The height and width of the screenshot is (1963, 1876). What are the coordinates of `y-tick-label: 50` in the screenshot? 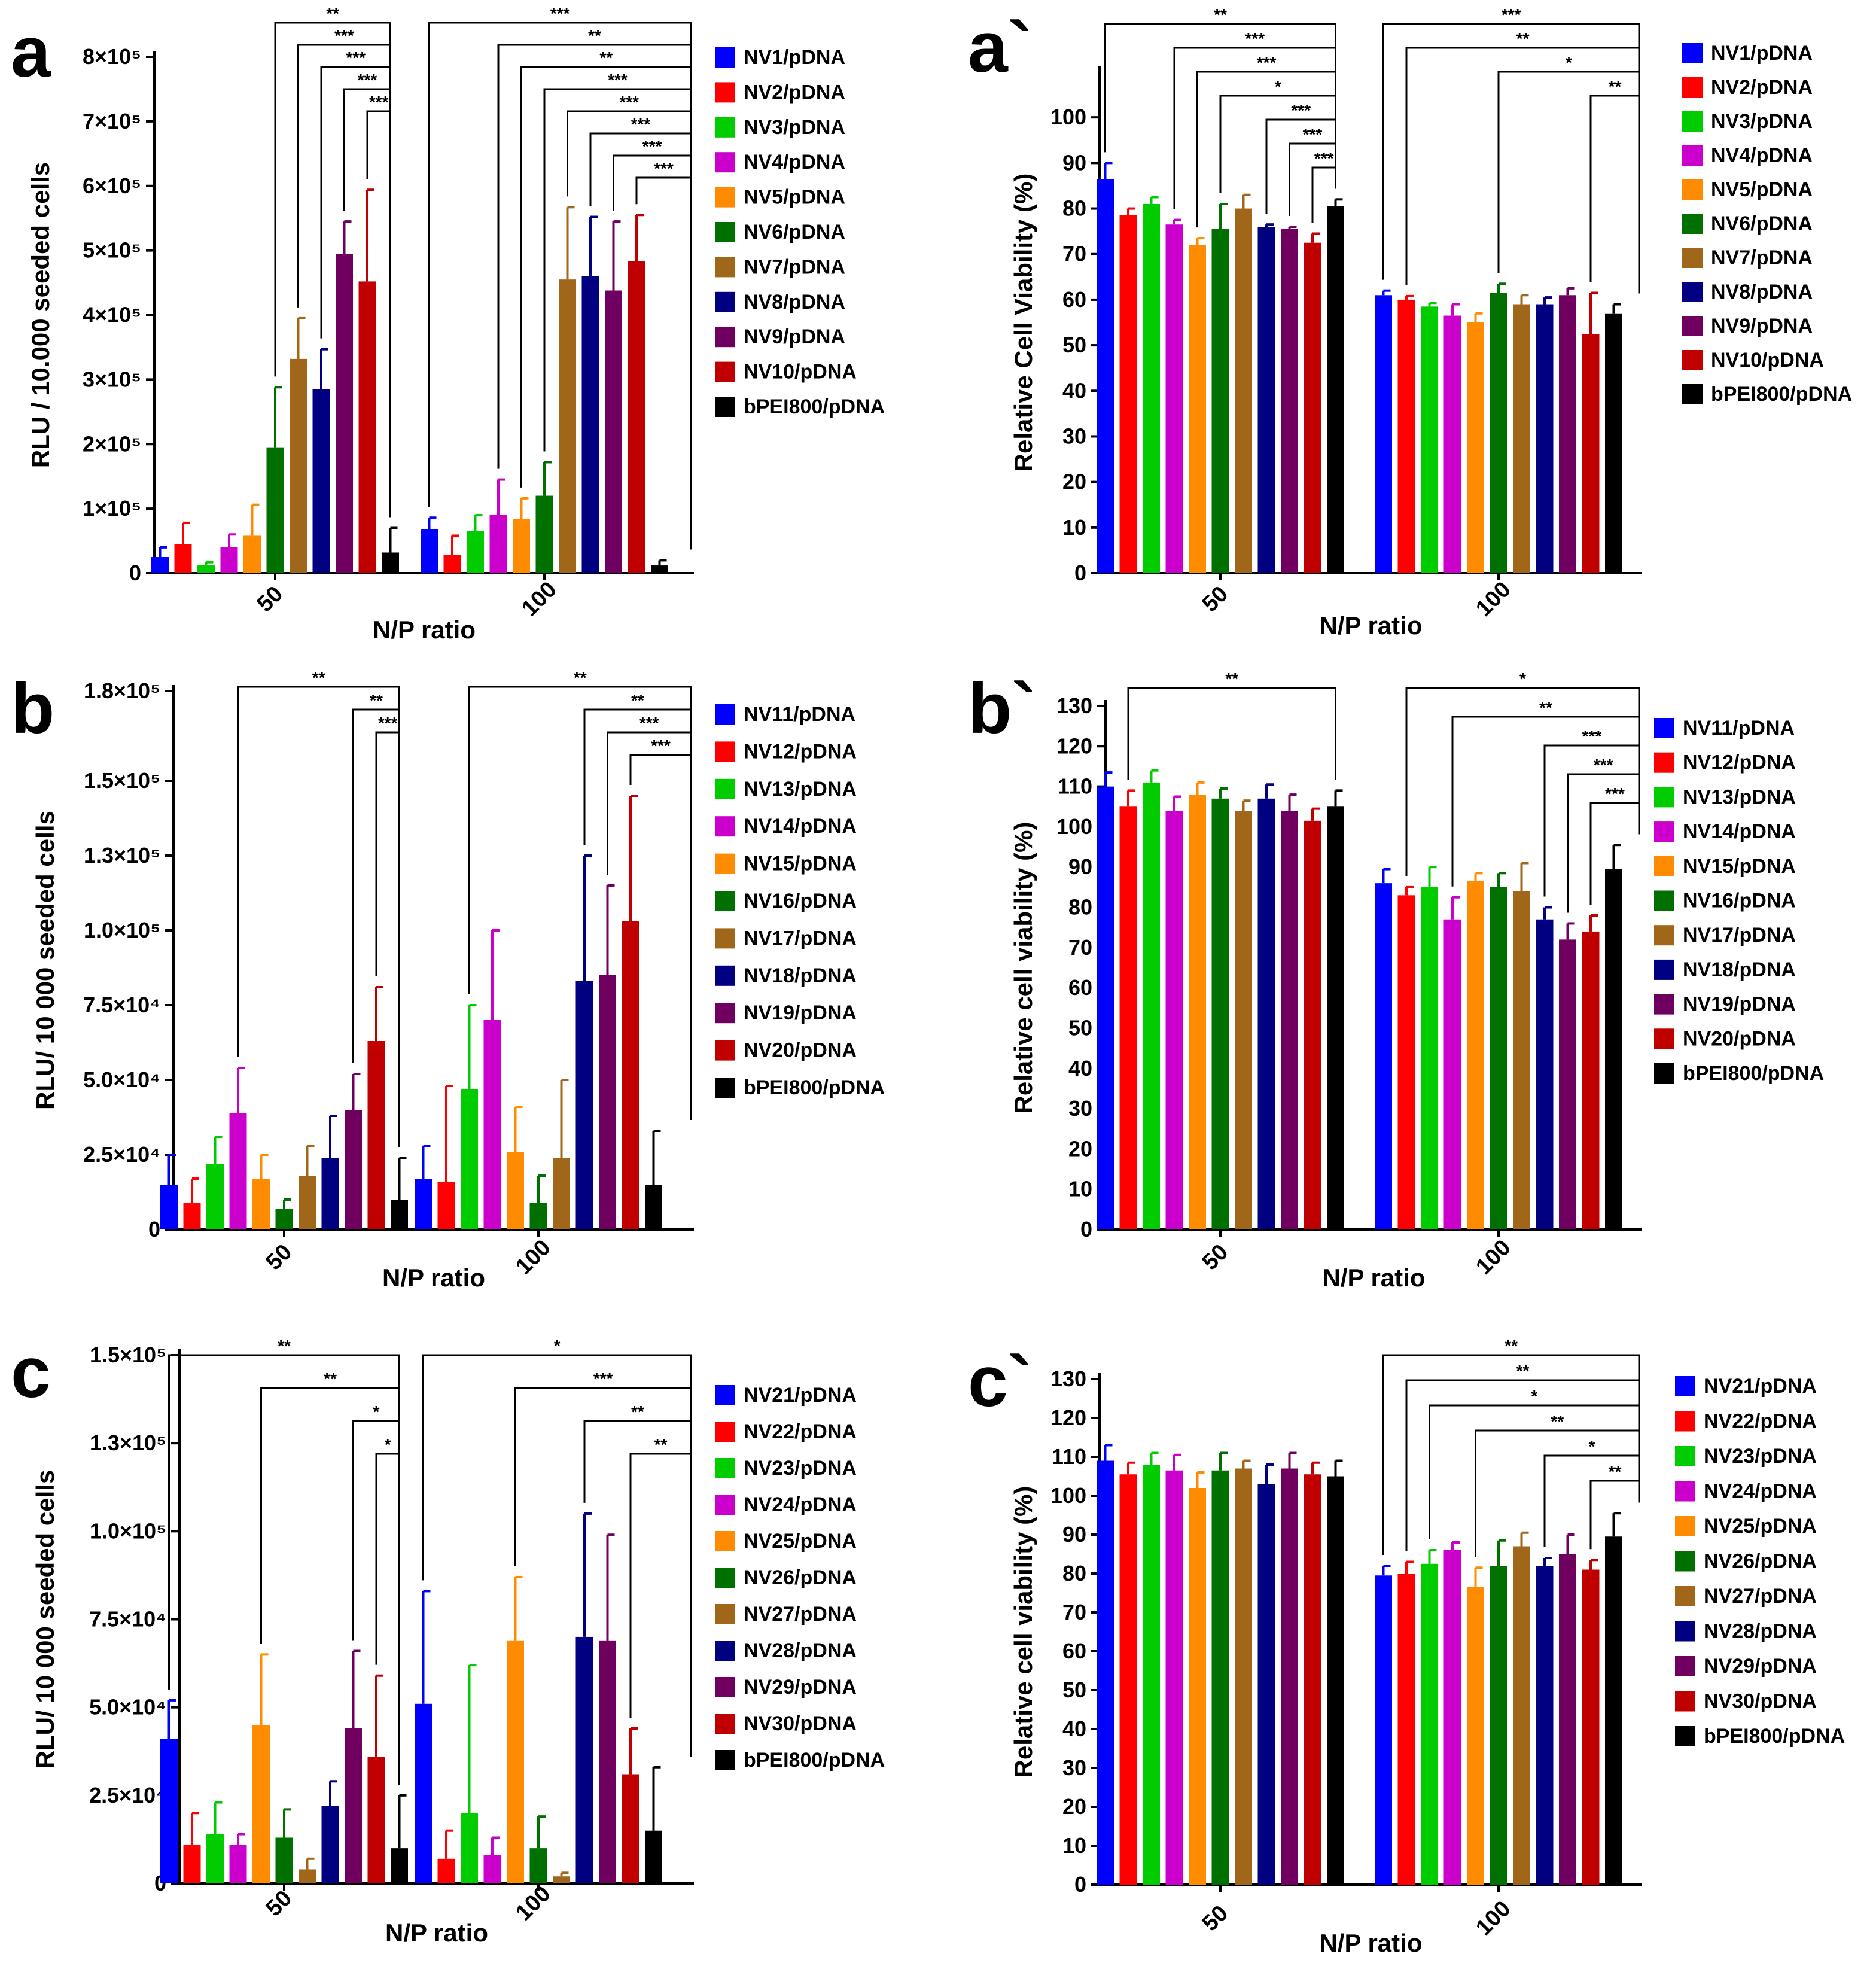 It's located at (1080, 1027).